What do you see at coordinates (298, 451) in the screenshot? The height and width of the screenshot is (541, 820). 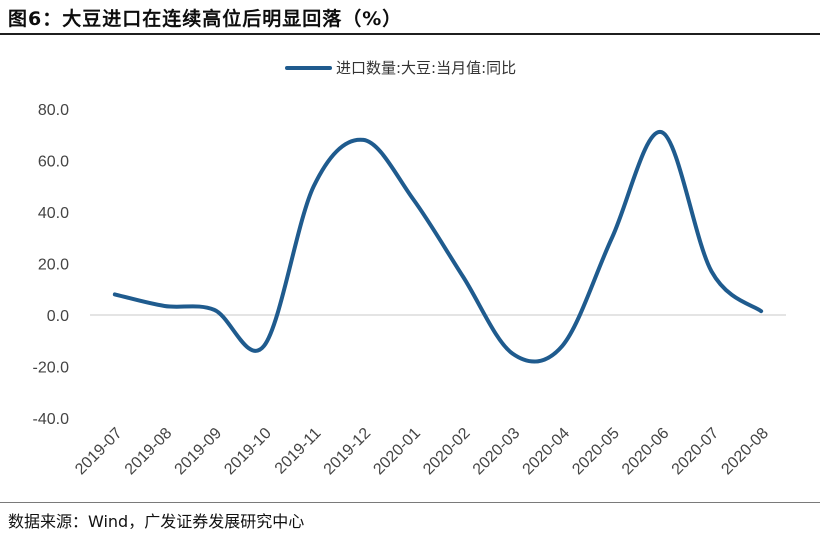 I see `x-tick-label: 2019-11` at bounding box center [298, 451].